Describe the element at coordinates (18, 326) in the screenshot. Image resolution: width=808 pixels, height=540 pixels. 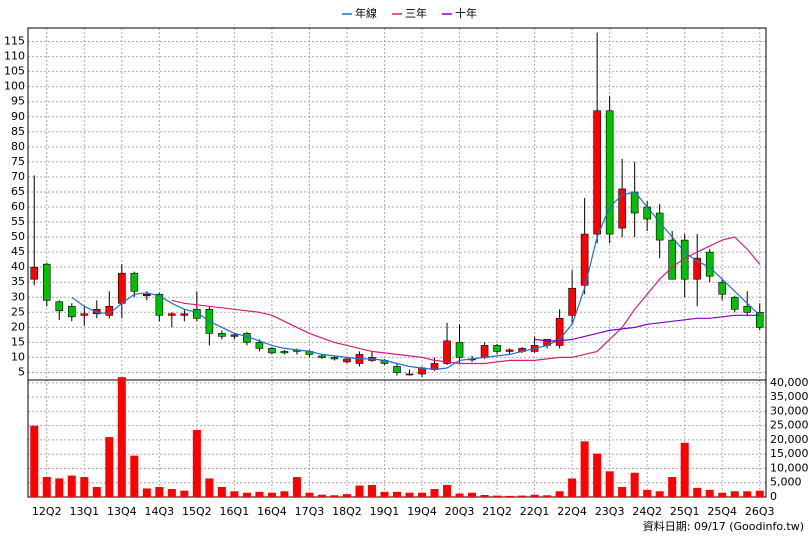
I see `y-tick-label: 20` at that location.